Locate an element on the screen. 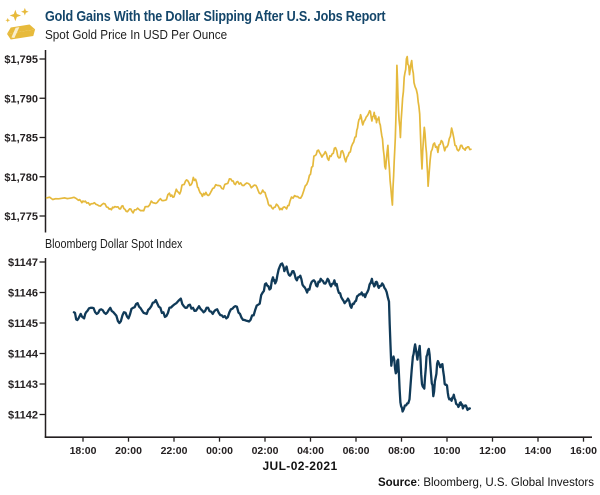  x-tick-label: 16:00 is located at coordinates (583, 451).